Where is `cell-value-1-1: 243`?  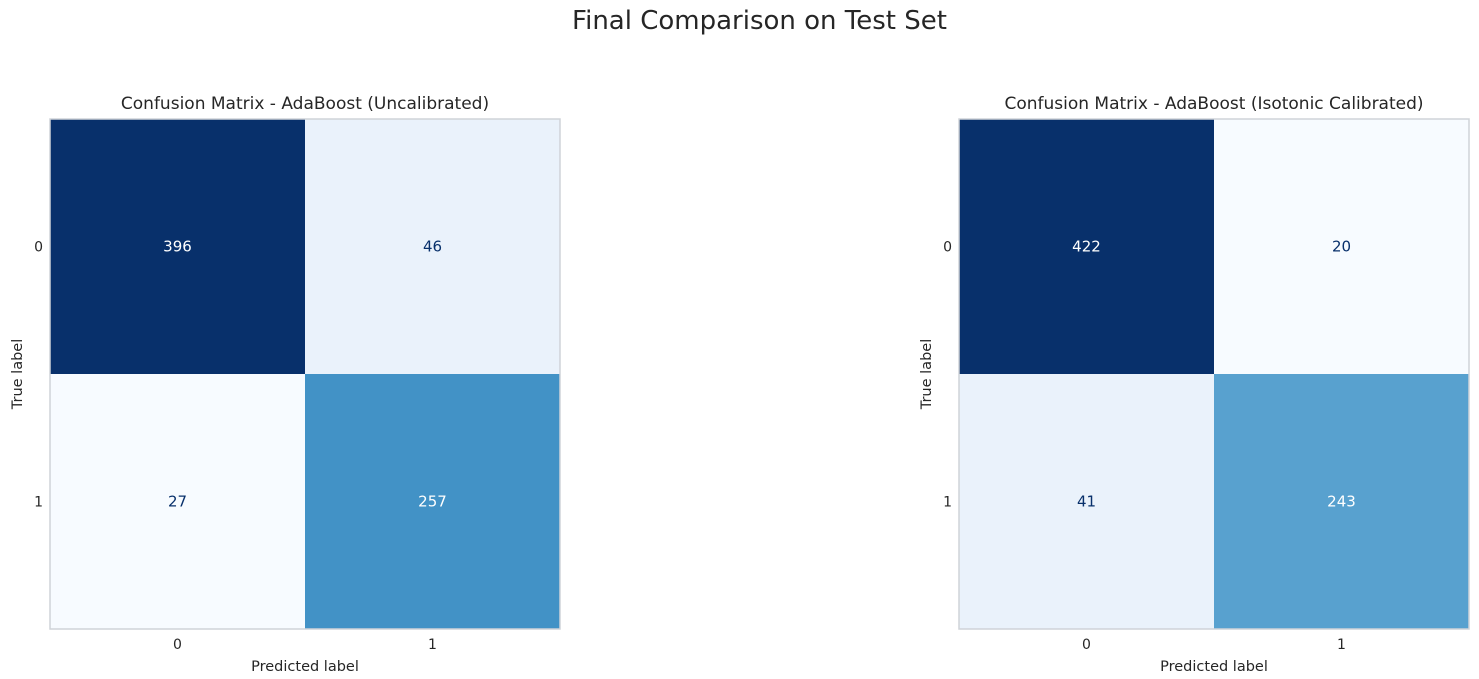 cell-value-1-1: 243 is located at coordinates (1341, 502).